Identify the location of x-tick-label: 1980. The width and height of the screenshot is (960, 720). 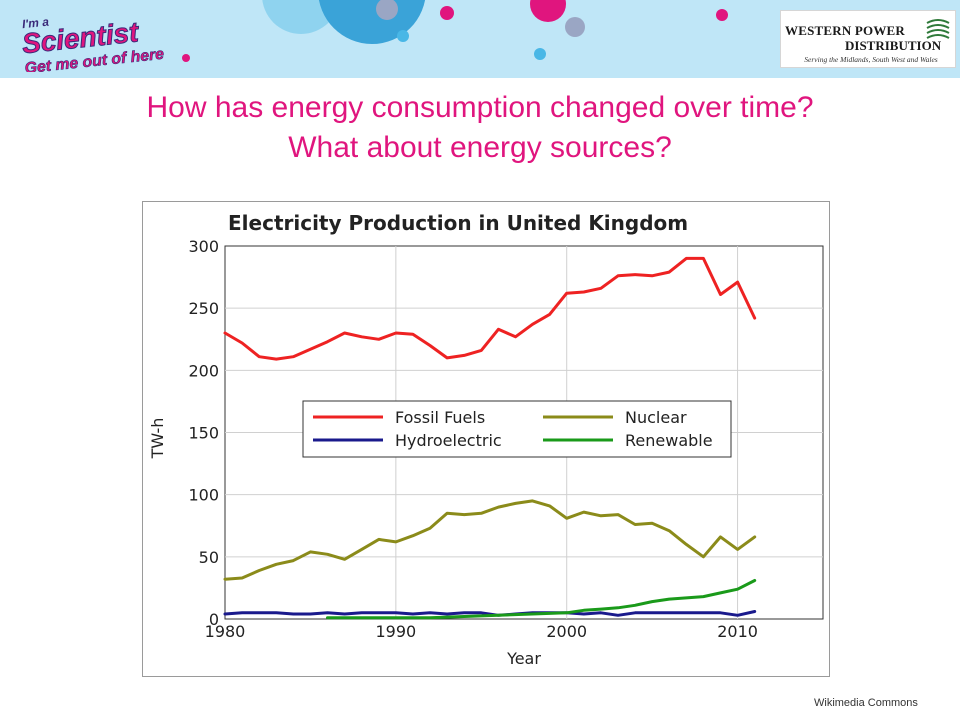
(225, 631).